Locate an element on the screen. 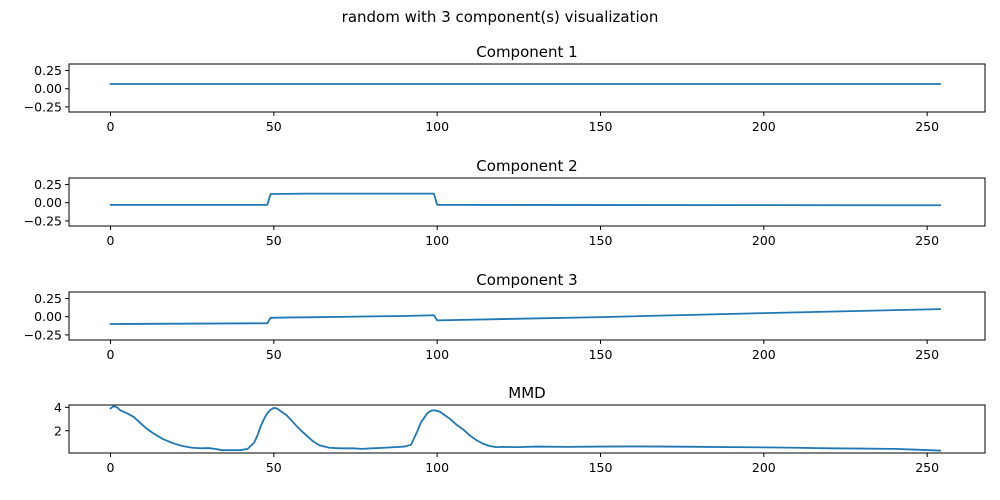 The width and height of the screenshot is (1000, 500). subplot-title: Component 3 is located at coordinates (526, 280).